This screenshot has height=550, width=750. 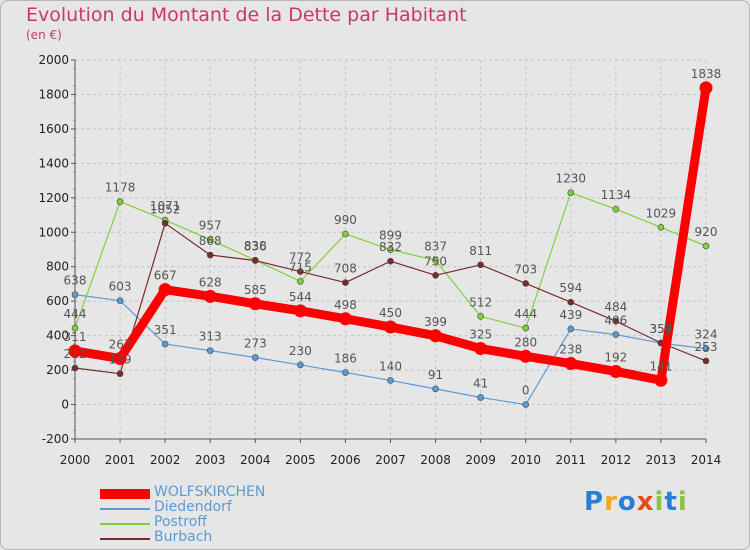 What do you see at coordinates (44, 35) in the screenshot?
I see `chart-subtitle: (en €)` at bounding box center [44, 35].